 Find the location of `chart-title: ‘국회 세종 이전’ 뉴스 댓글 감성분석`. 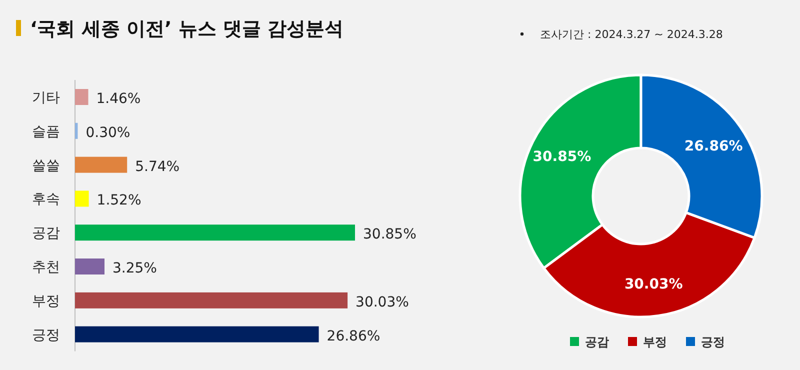

chart-title: ‘국회 세종 이전’ 뉴스 댓글 감성분석 is located at coordinates (187, 29).